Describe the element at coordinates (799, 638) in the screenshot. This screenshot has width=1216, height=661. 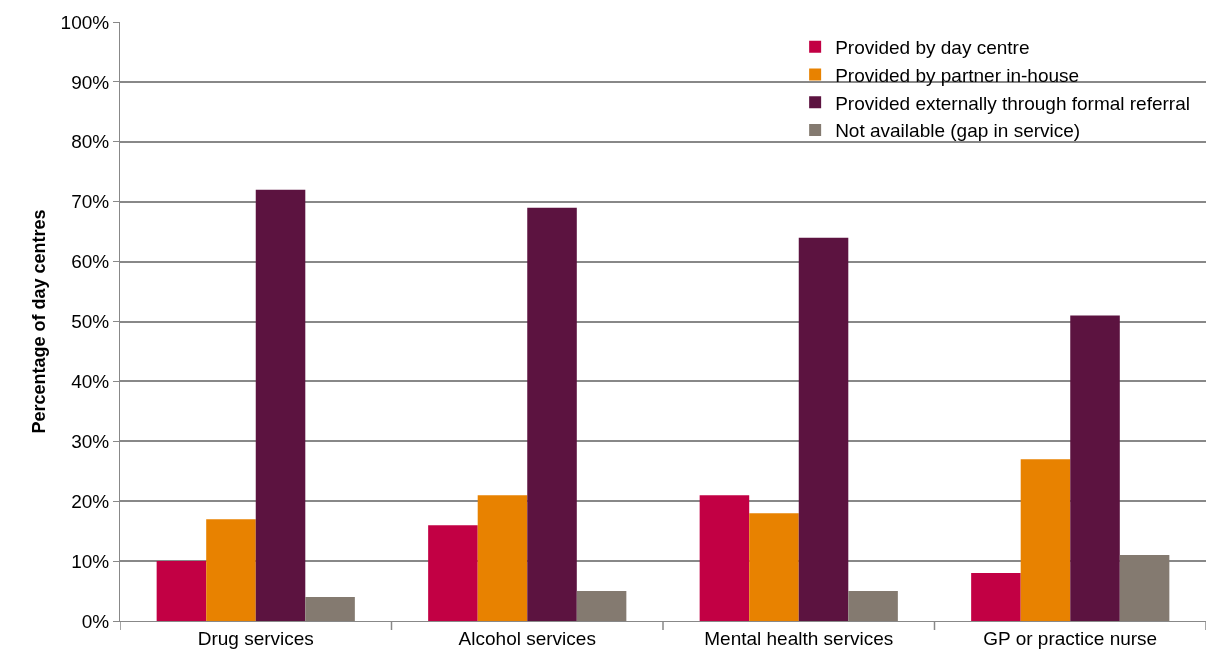
I see `x-tick-label: Mental health services` at that location.